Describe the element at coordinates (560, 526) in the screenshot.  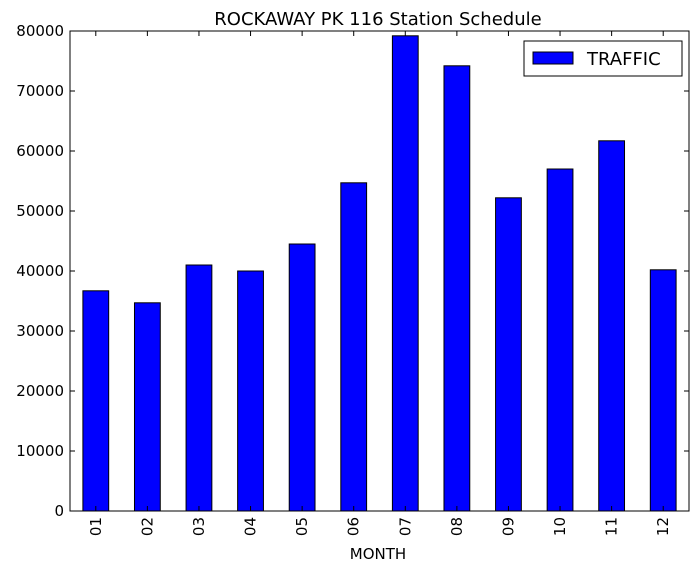
I see `x-tick-label: 10` at that location.